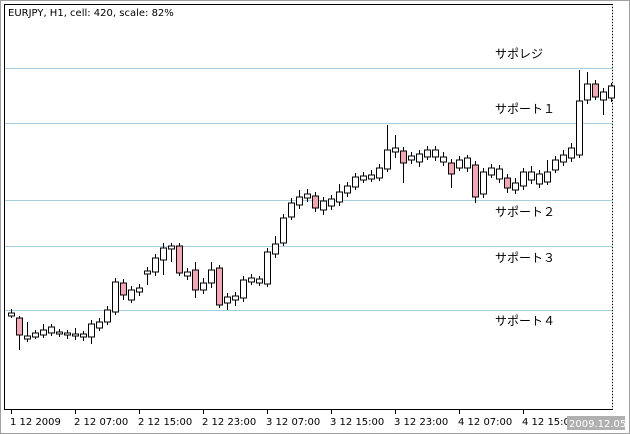  I want to click on date-marker-box, so click(596, 423).